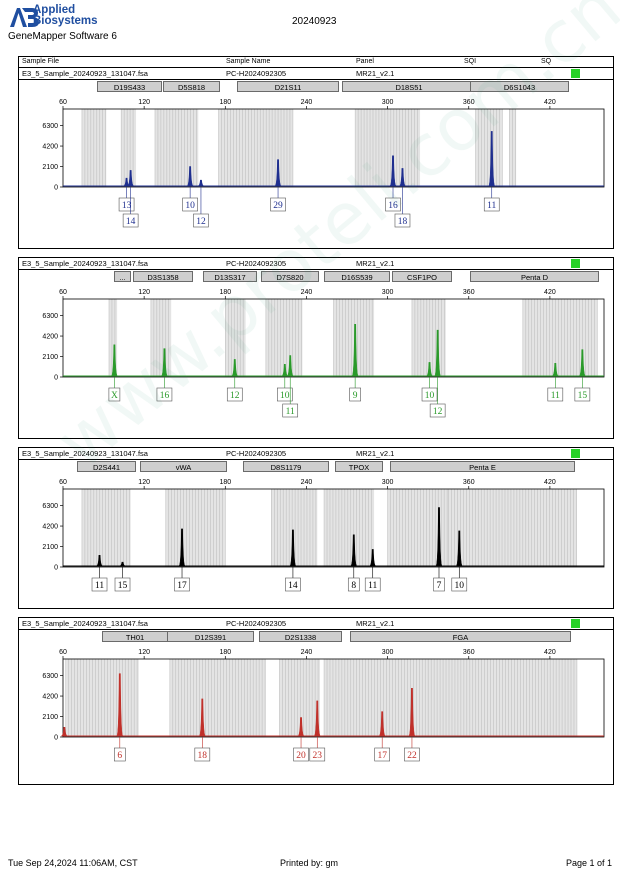 The image size is (620, 877). I want to click on allele-label: 14, so click(131, 222).